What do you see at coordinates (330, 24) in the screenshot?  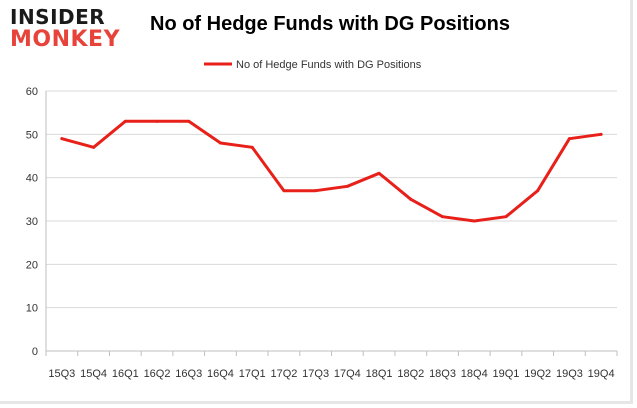 I see `chart-title: No of Hedge Funds with DG Positions` at bounding box center [330, 24].